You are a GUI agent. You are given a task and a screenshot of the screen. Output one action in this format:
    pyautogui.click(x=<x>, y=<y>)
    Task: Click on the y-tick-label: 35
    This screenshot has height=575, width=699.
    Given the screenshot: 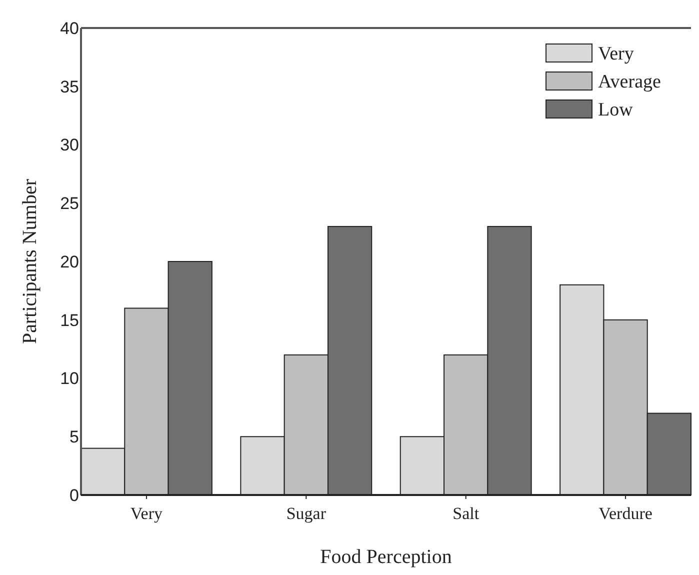 What is the action you would take?
    pyautogui.click(x=69, y=86)
    